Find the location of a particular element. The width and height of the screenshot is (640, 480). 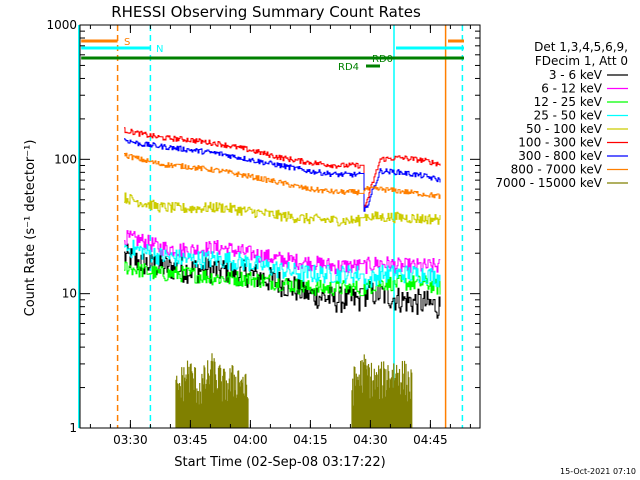

flag-label-rd4: RD4 is located at coordinates (348, 67).